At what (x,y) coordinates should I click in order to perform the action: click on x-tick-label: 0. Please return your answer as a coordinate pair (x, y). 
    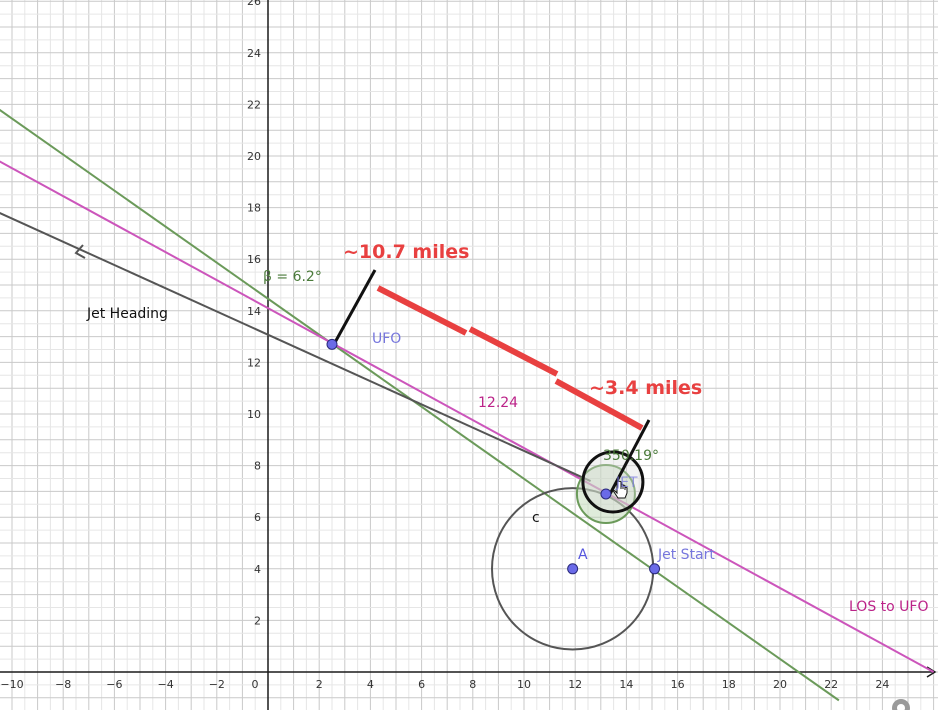
    Looking at the image, I should click on (255, 684).